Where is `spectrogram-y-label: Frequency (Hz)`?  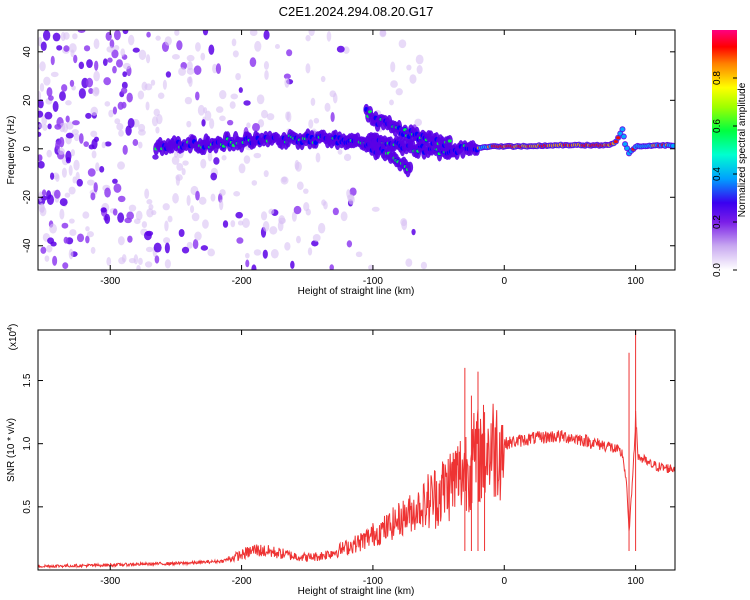
spectrogram-y-label: Frequency (Hz) is located at coordinates (11, 150).